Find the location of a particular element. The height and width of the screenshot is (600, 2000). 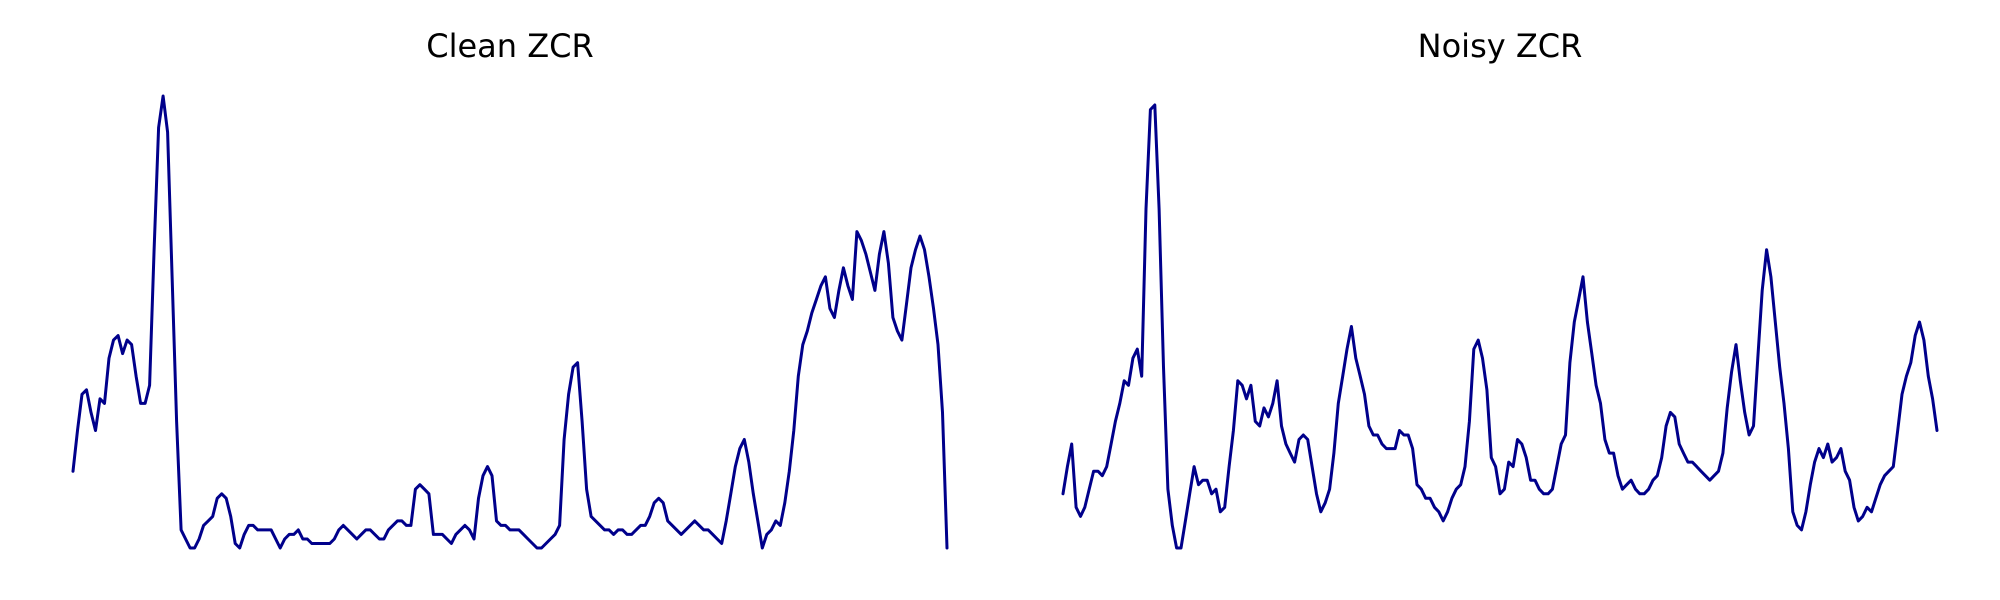

clean-zcr-title: Clean ZCR is located at coordinates (509, 46).